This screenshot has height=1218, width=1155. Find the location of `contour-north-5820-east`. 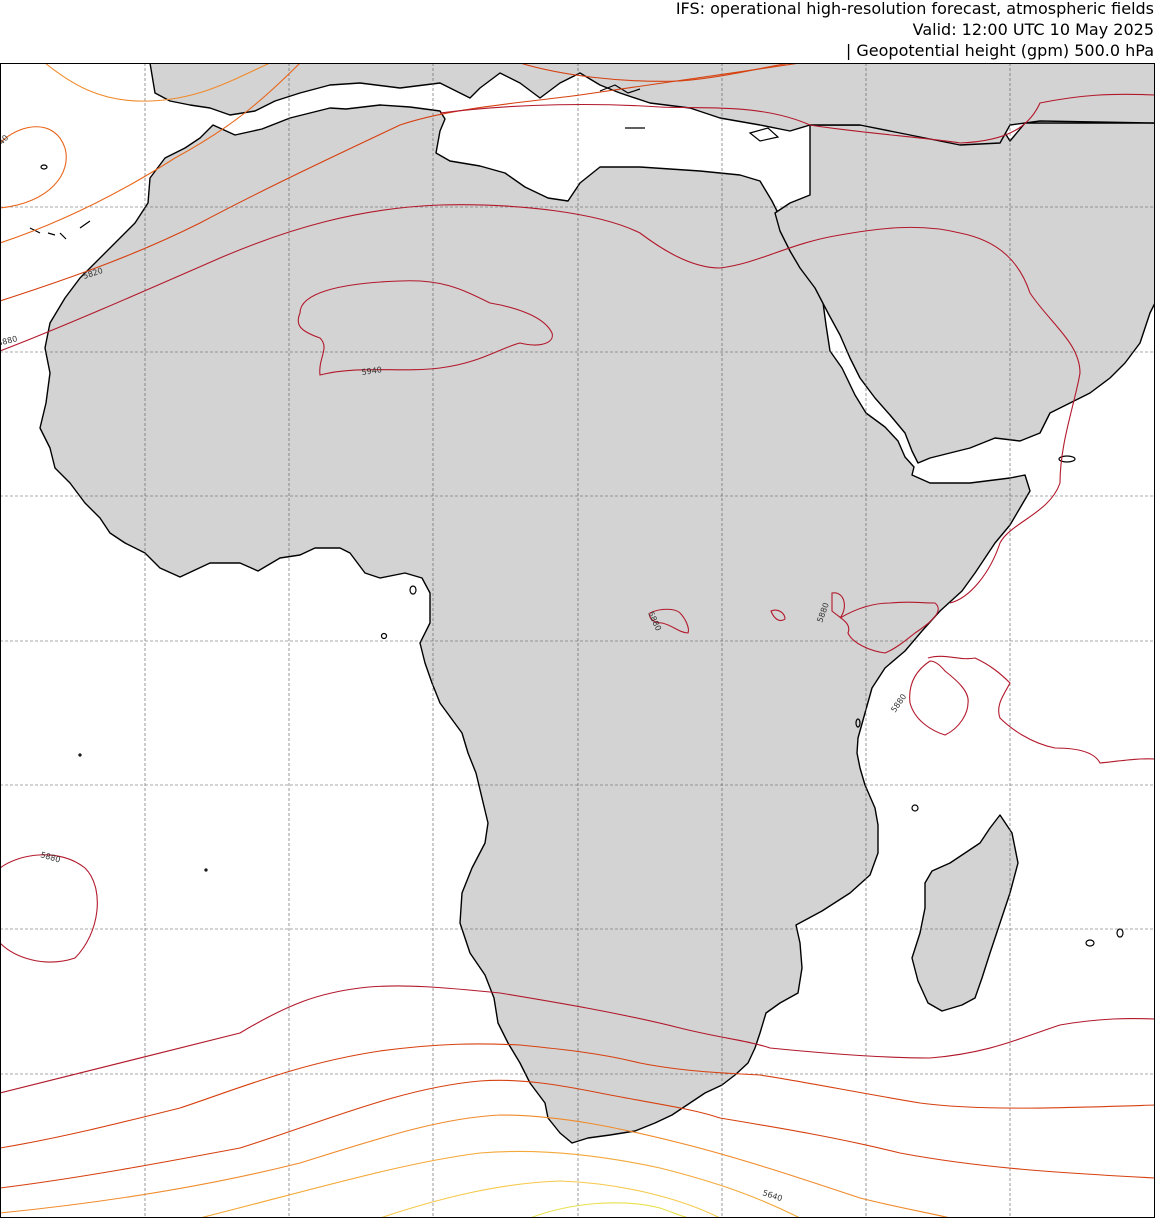

contour-north-5820-east is located at coordinates (655, 72).